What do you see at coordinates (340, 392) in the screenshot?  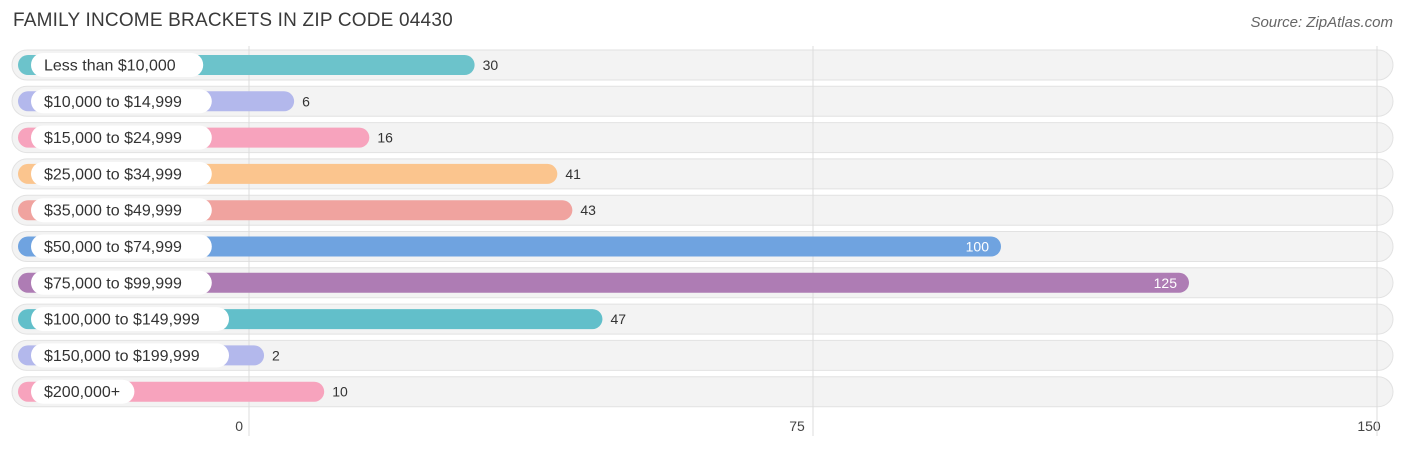 I see `value-label: 10` at bounding box center [340, 392].